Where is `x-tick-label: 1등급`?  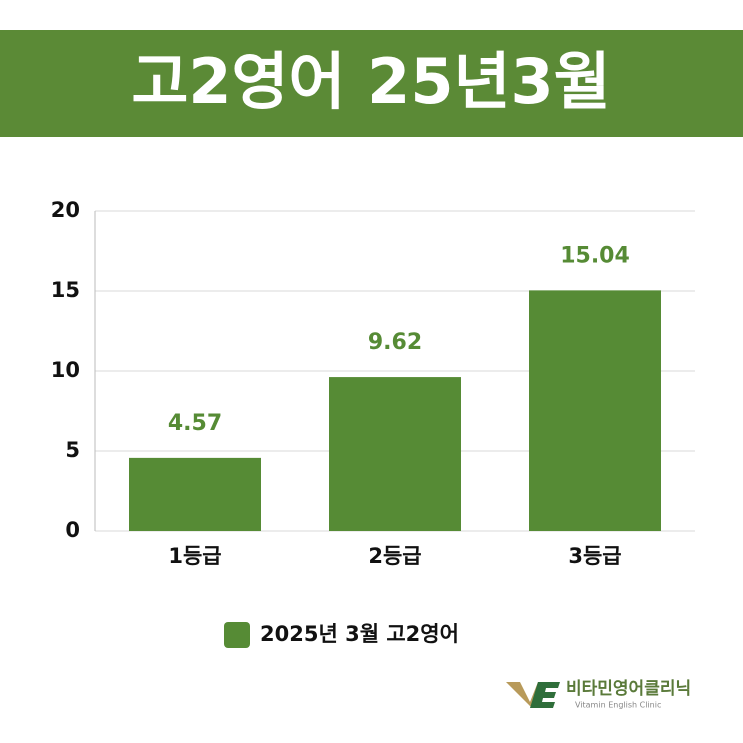 x-tick-label: 1등급 is located at coordinates (194, 556).